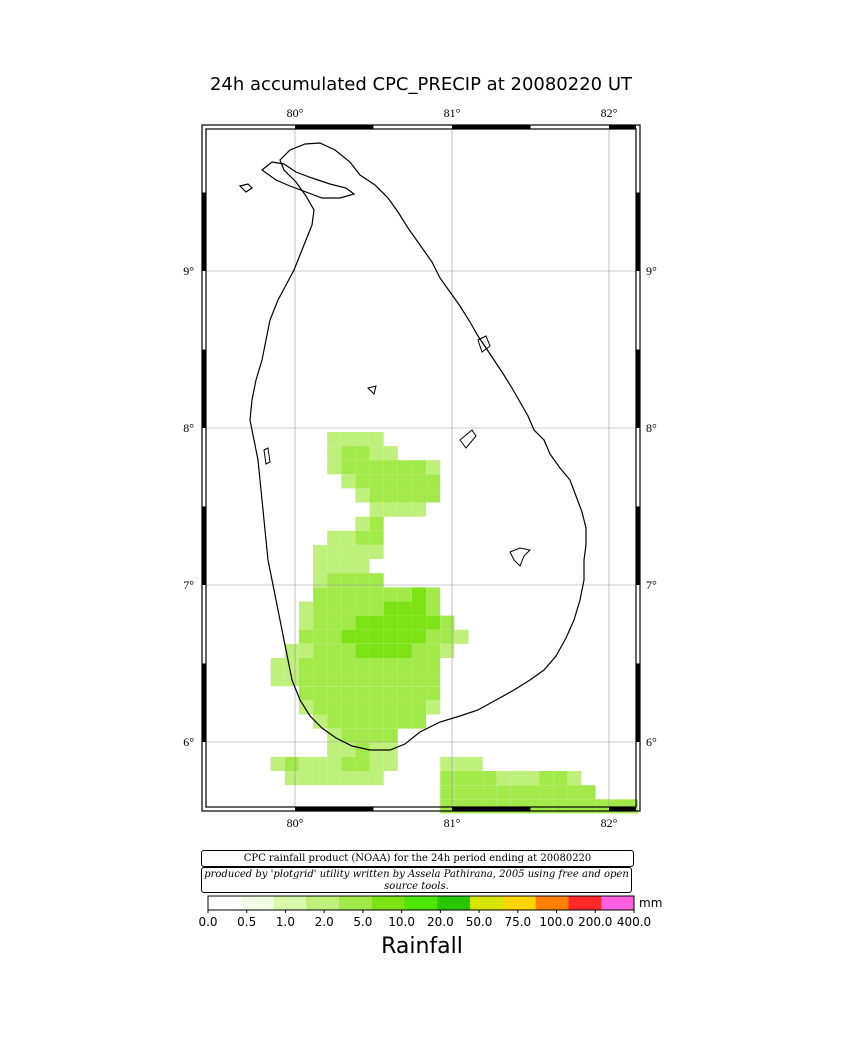  What do you see at coordinates (651, 271) in the screenshot?
I see `lat-tick-label: 9°` at bounding box center [651, 271].